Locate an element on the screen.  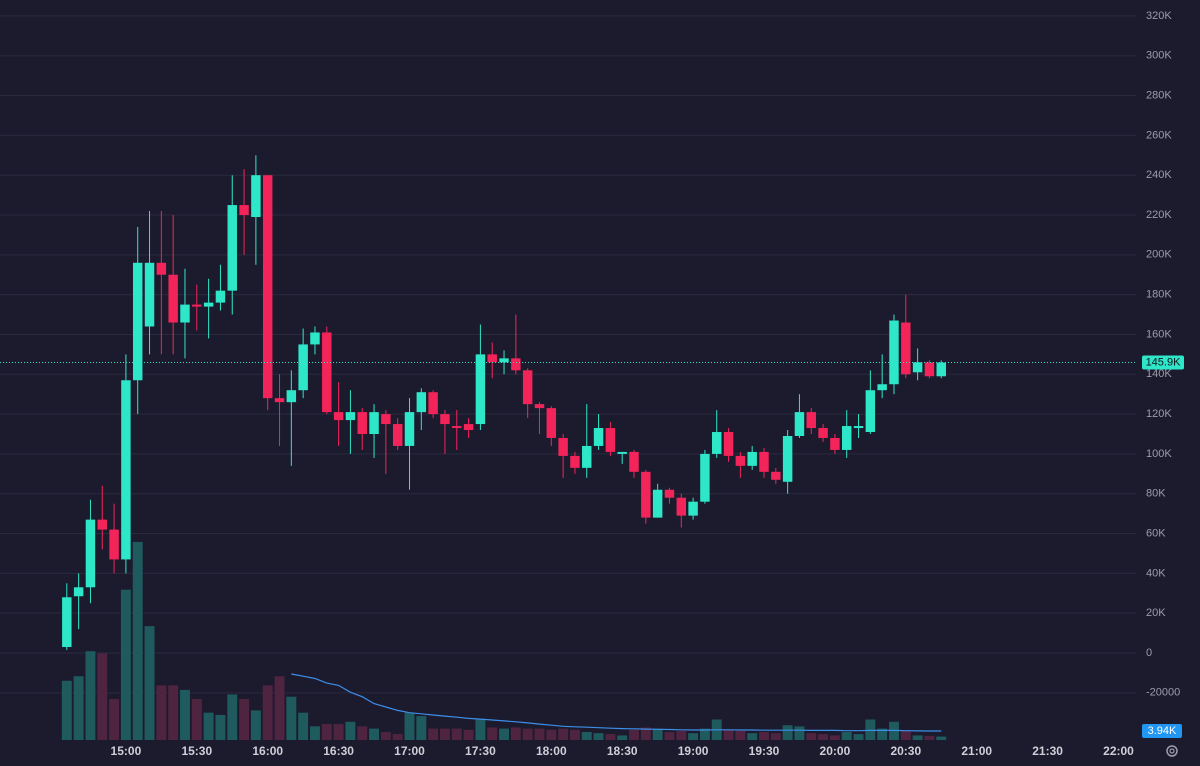
y-tick-label: 0 is located at coordinates (1149, 653).